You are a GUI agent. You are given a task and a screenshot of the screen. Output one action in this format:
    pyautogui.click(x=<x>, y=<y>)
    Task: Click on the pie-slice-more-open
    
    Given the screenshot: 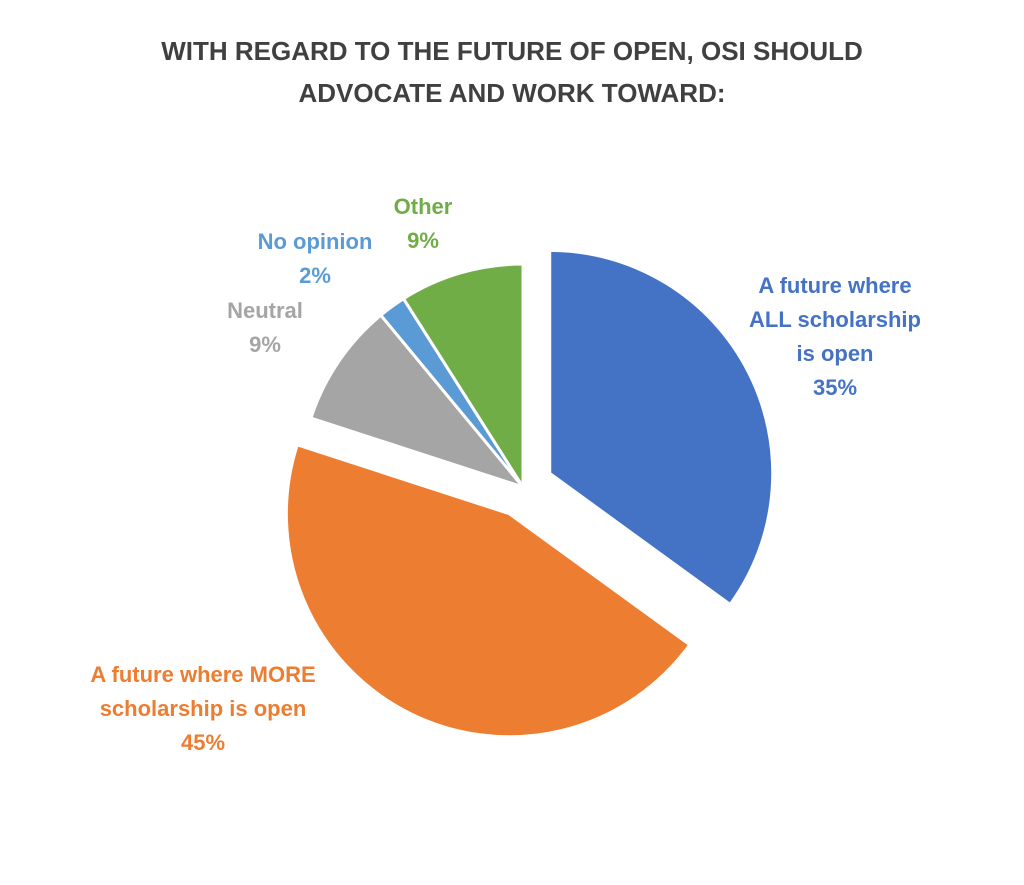 What is the action you would take?
    pyautogui.click(x=488, y=591)
    